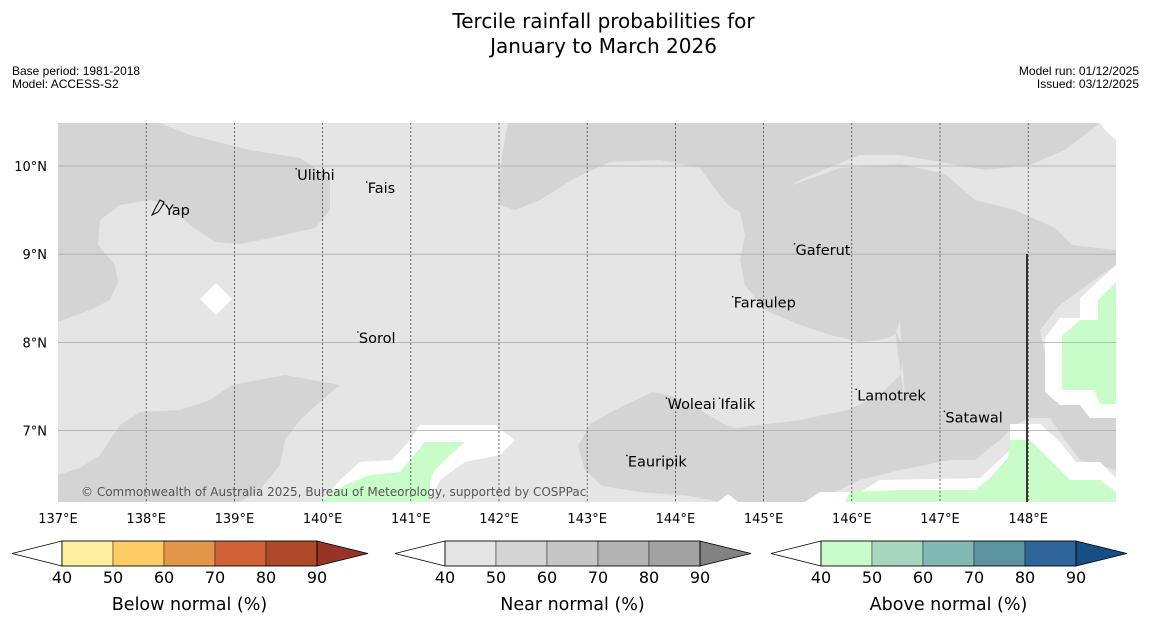  Describe the element at coordinates (573, 577) in the screenshot. I see `colorbar: 40 50 60 70 80 90 Near normal (%)` at that location.